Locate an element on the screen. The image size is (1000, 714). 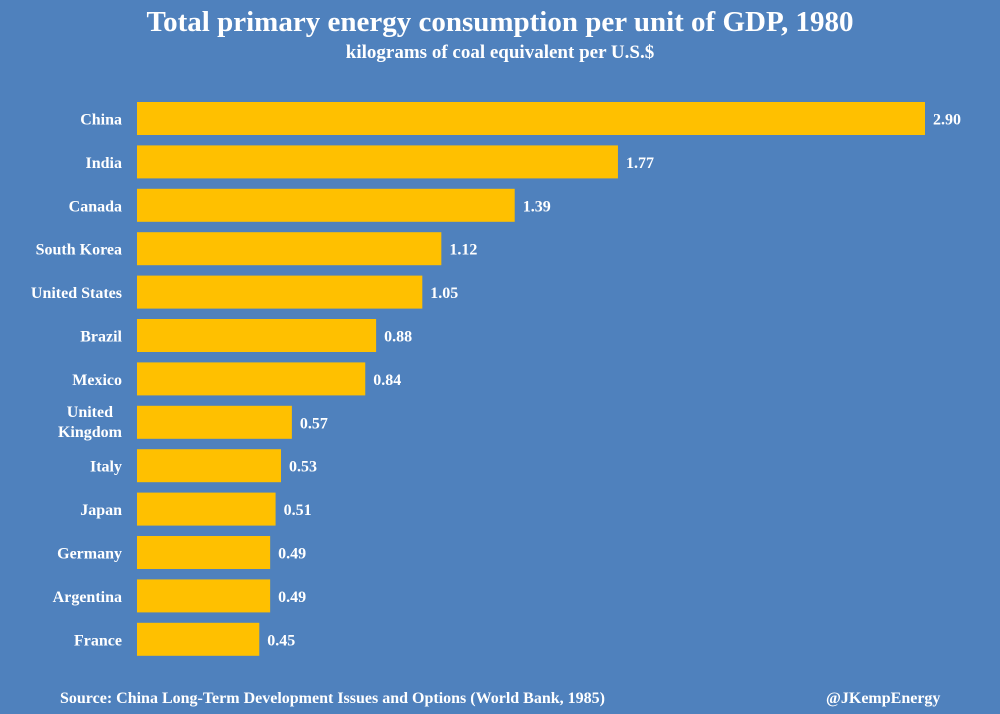
value-label: 1.39 is located at coordinates (537, 206).